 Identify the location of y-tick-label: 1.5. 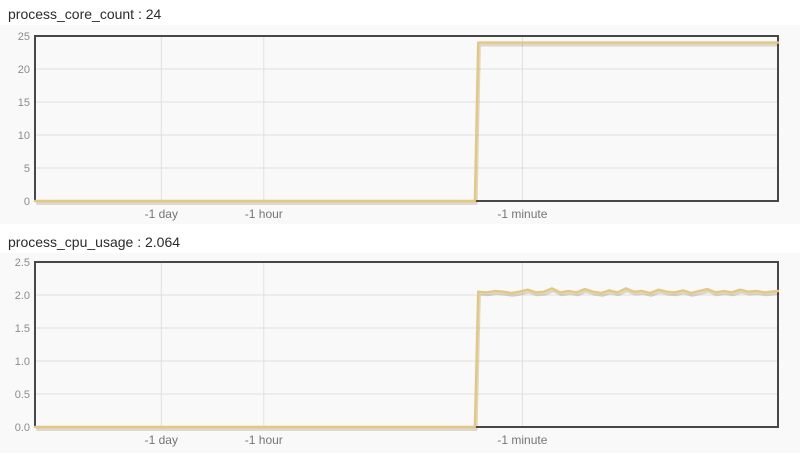
(22, 329).